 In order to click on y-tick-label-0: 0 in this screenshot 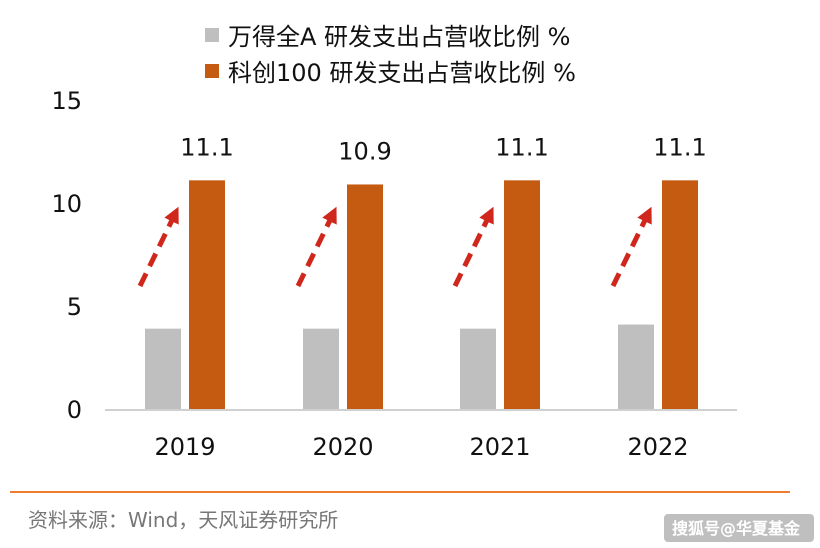, I will do `click(74, 410)`.